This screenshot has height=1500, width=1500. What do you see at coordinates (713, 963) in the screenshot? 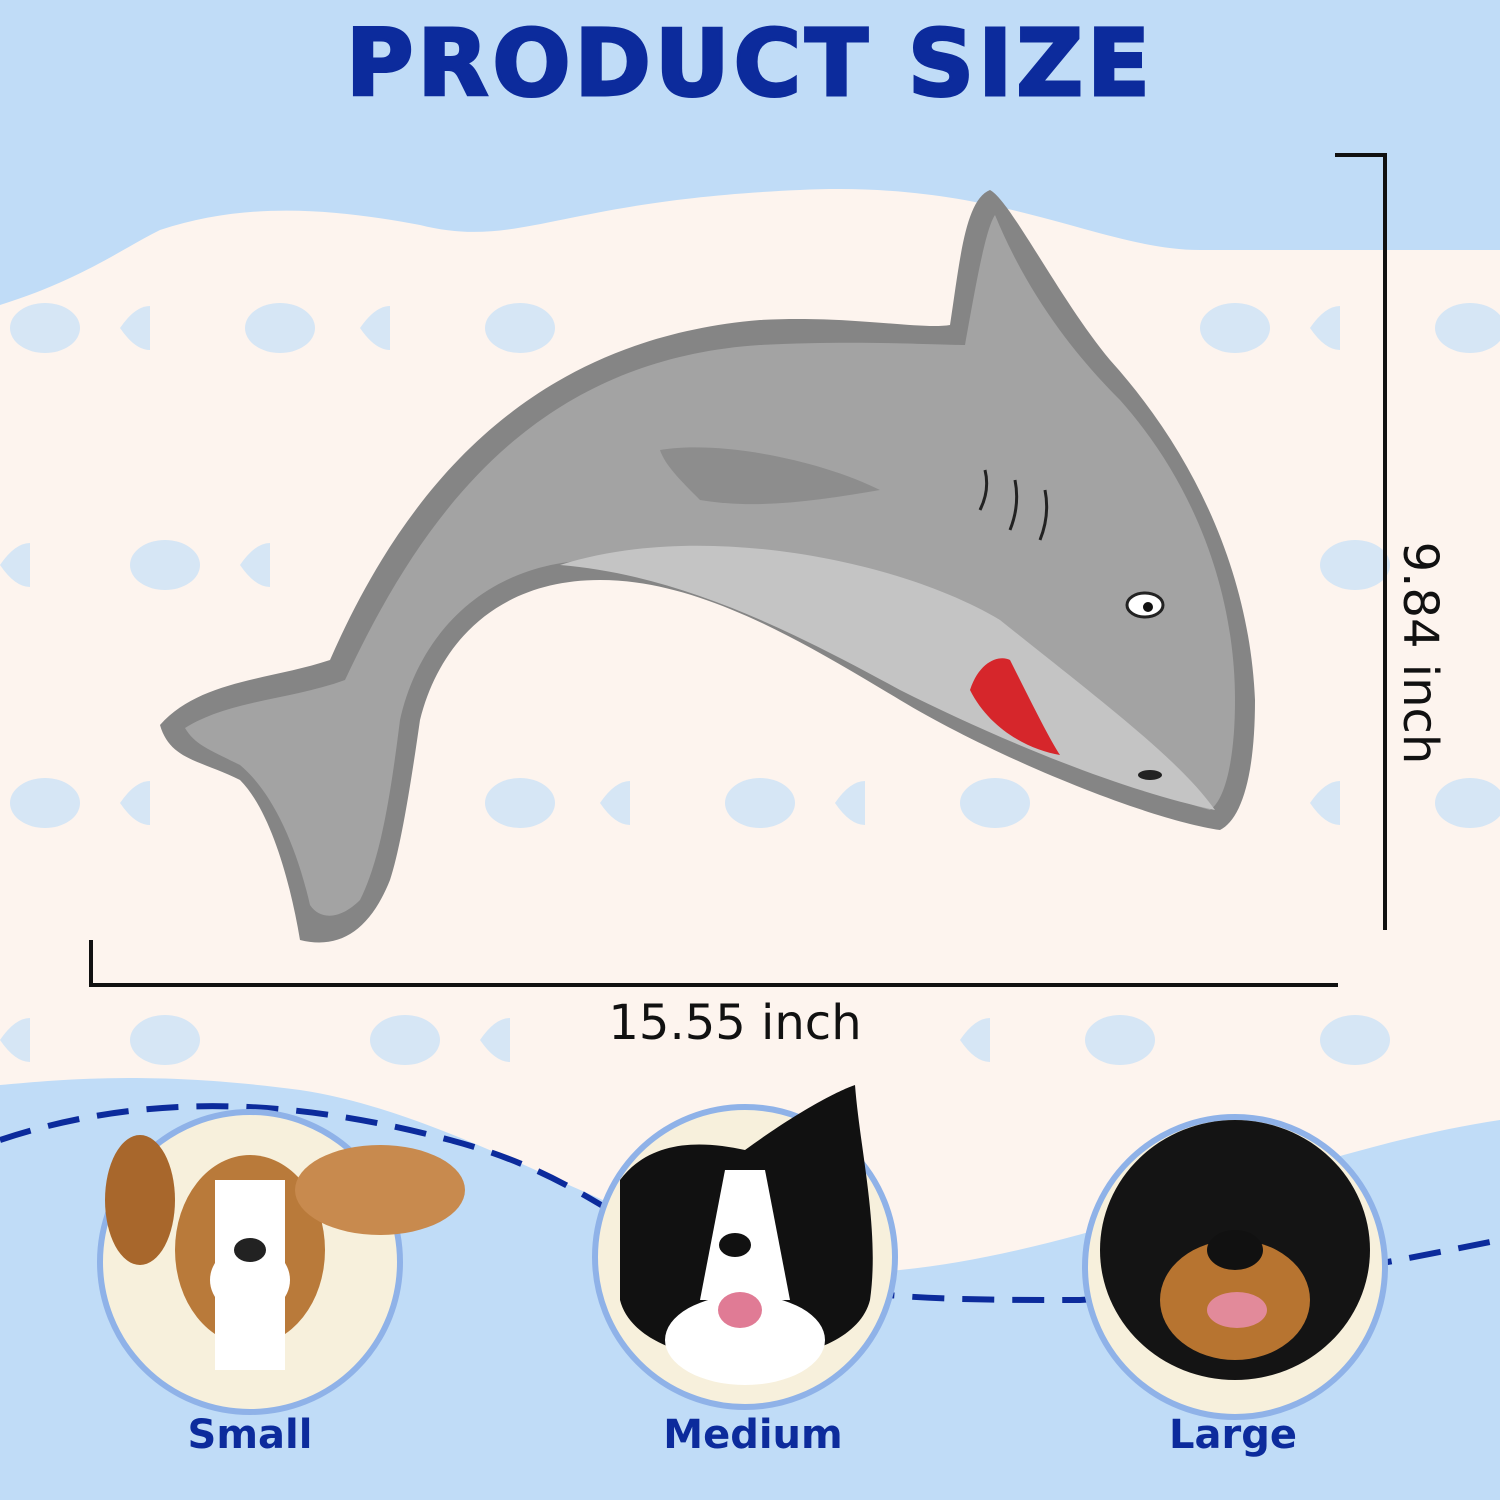
I see `width-dimension-line` at bounding box center [713, 963].